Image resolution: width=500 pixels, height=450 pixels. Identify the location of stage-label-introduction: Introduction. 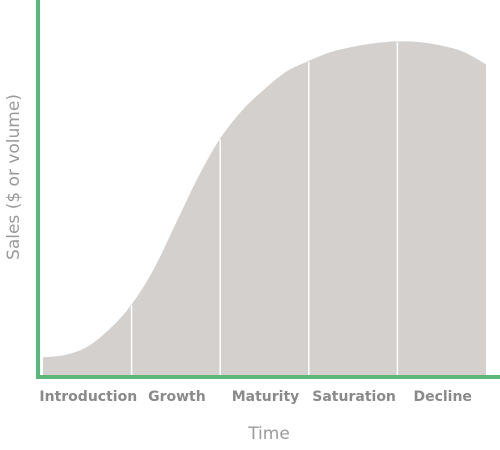
(88, 397).